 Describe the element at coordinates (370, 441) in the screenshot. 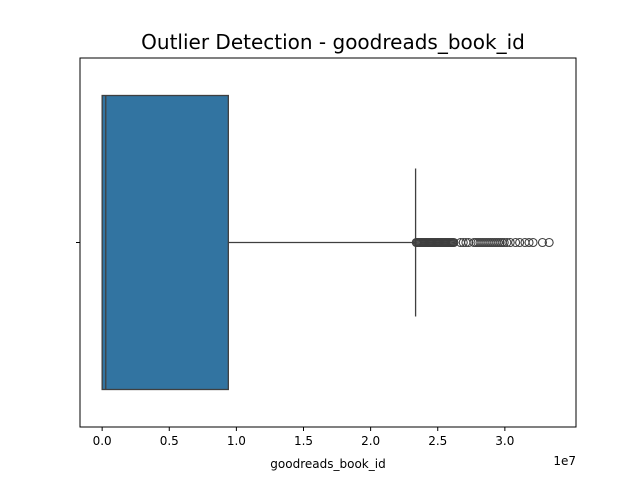

I see `x-tick-label: 2.0` at that location.